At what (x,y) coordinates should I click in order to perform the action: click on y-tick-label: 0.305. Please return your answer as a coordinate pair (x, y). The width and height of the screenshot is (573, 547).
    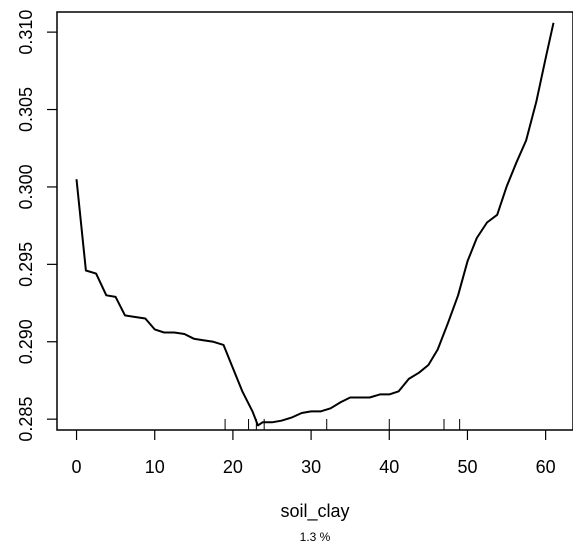
    Looking at the image, I should click on (26, 109).